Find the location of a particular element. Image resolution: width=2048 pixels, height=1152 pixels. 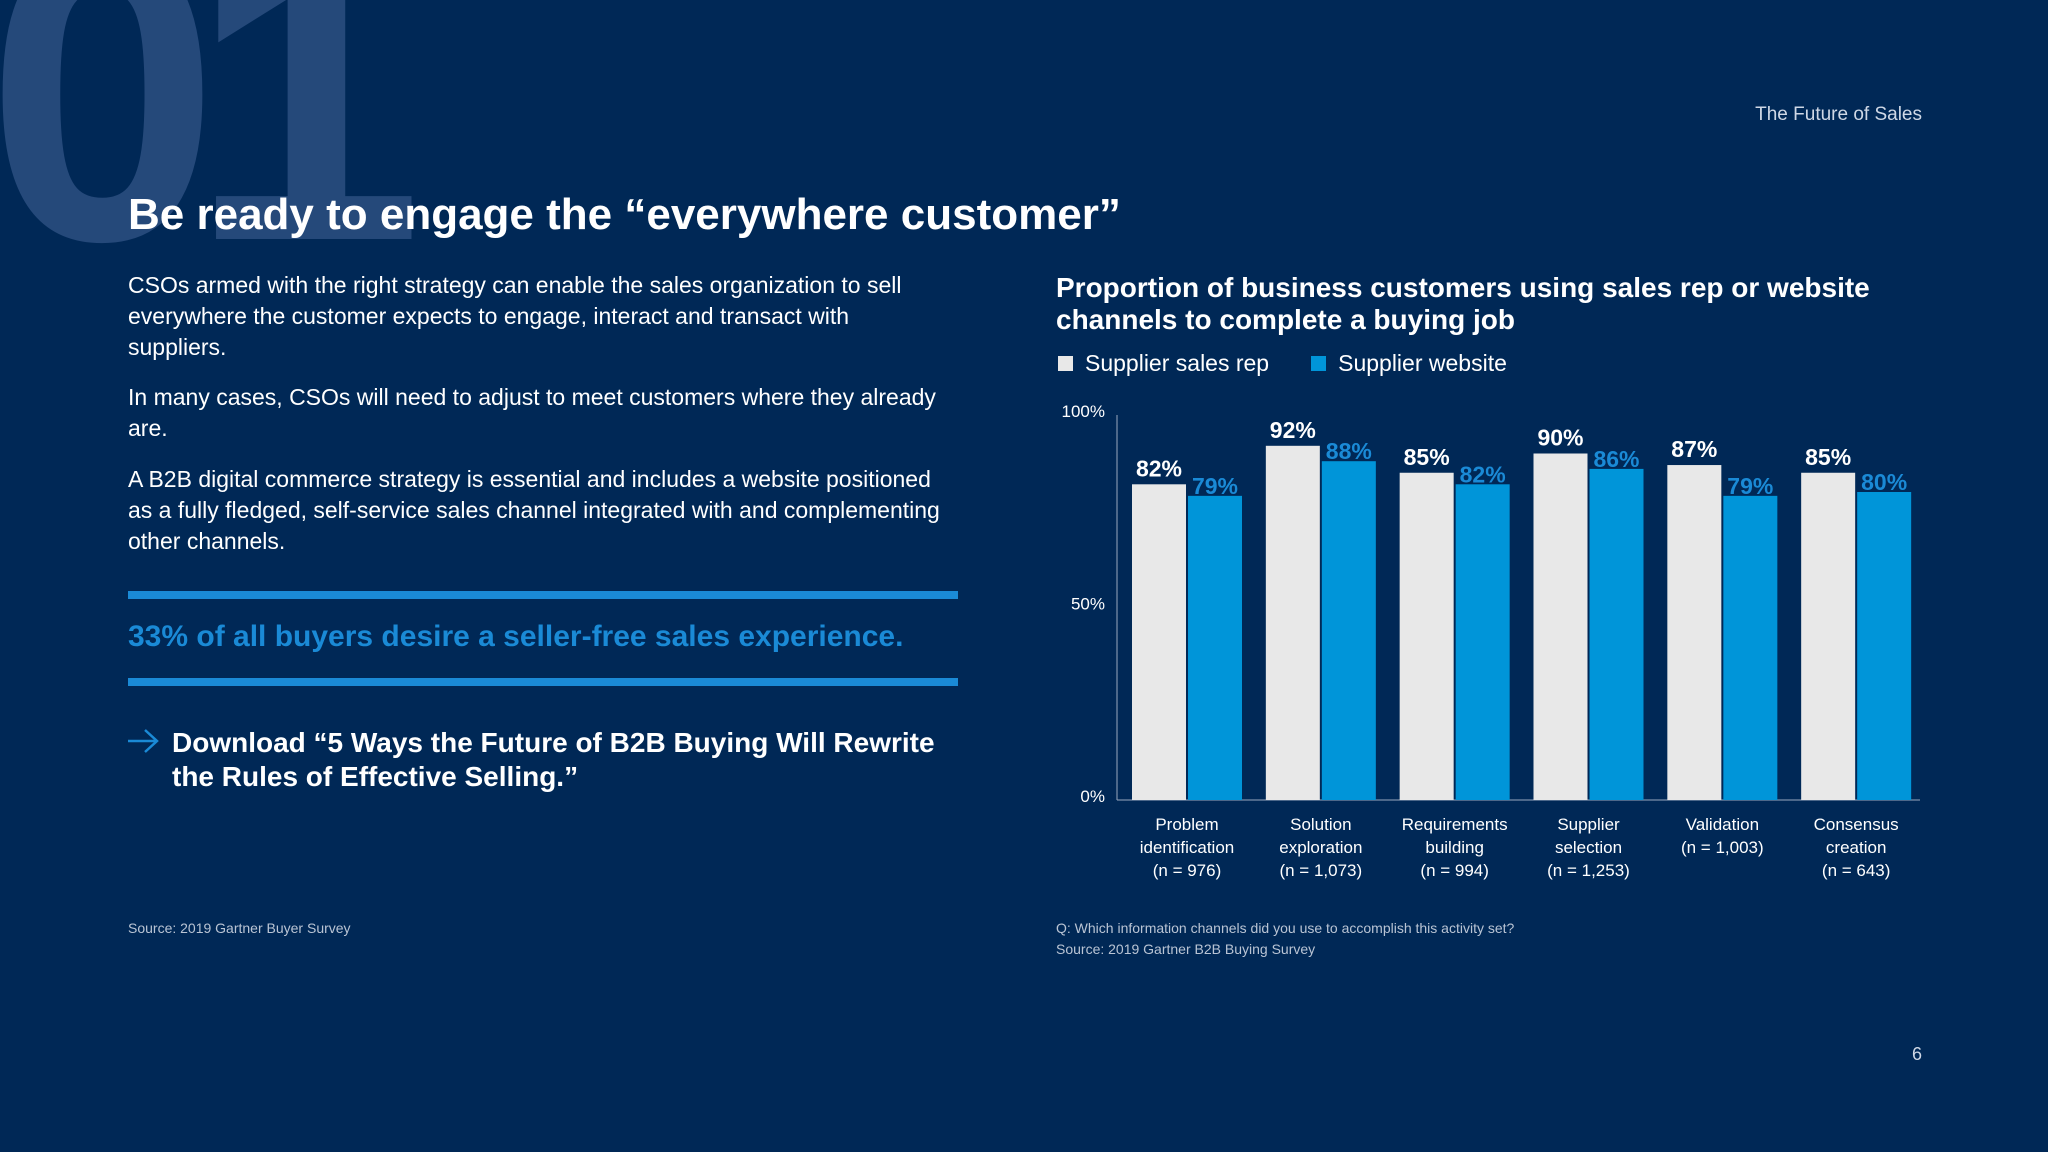

source-note: Source: 2019 Gartner Buyer Survey is located at coordinates (239, 928).